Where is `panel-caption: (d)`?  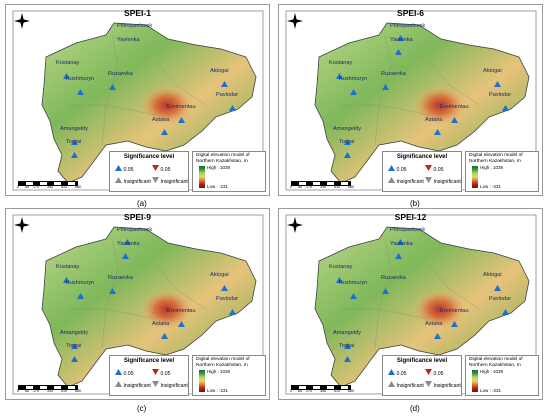 panel-caption: (d) is located at coordinates (415, 408).